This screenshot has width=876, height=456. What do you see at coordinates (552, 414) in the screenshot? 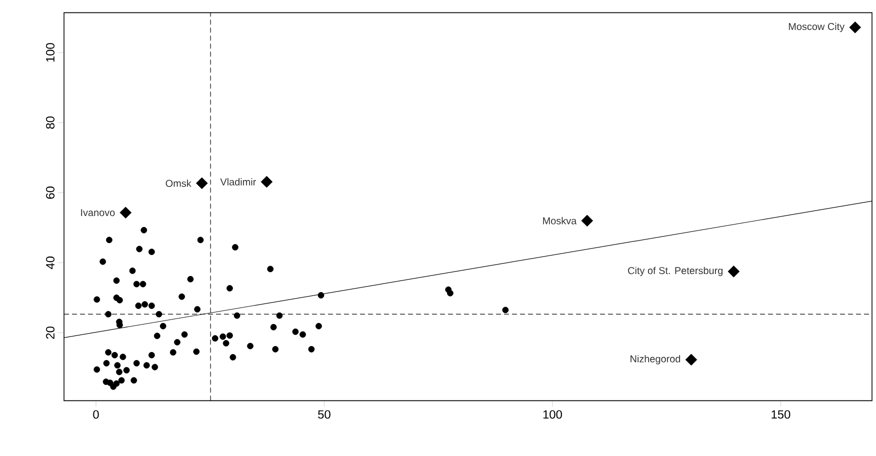
I see `x-tick-label: 100` at bounding box center [552, 414].